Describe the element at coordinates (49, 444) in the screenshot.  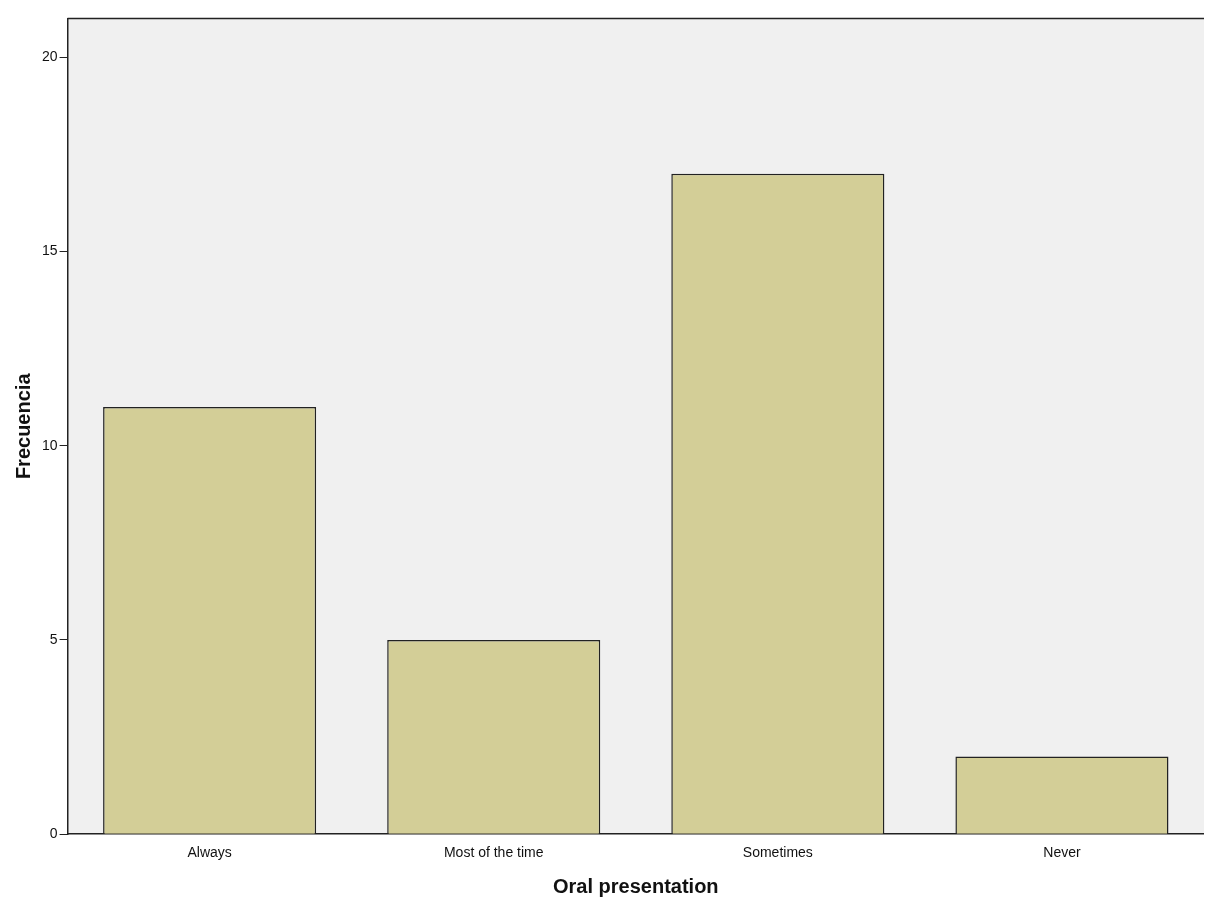
I see `y-tick-label: 10` at that location.